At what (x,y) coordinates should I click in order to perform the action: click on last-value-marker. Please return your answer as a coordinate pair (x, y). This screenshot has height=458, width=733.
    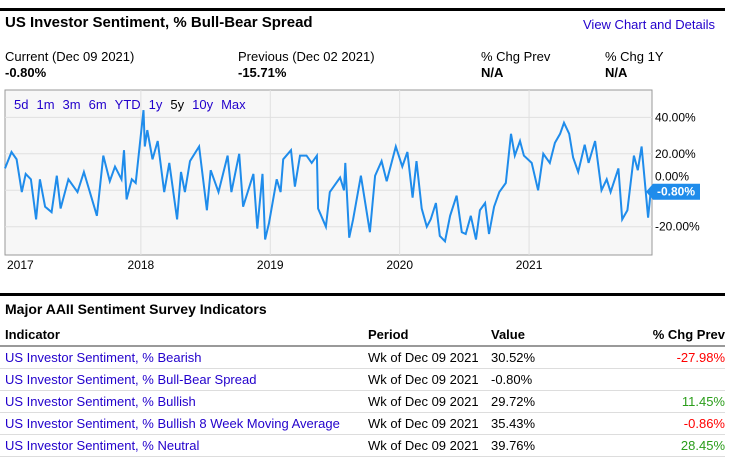
    Looking at the image, I should click on (673, 191).